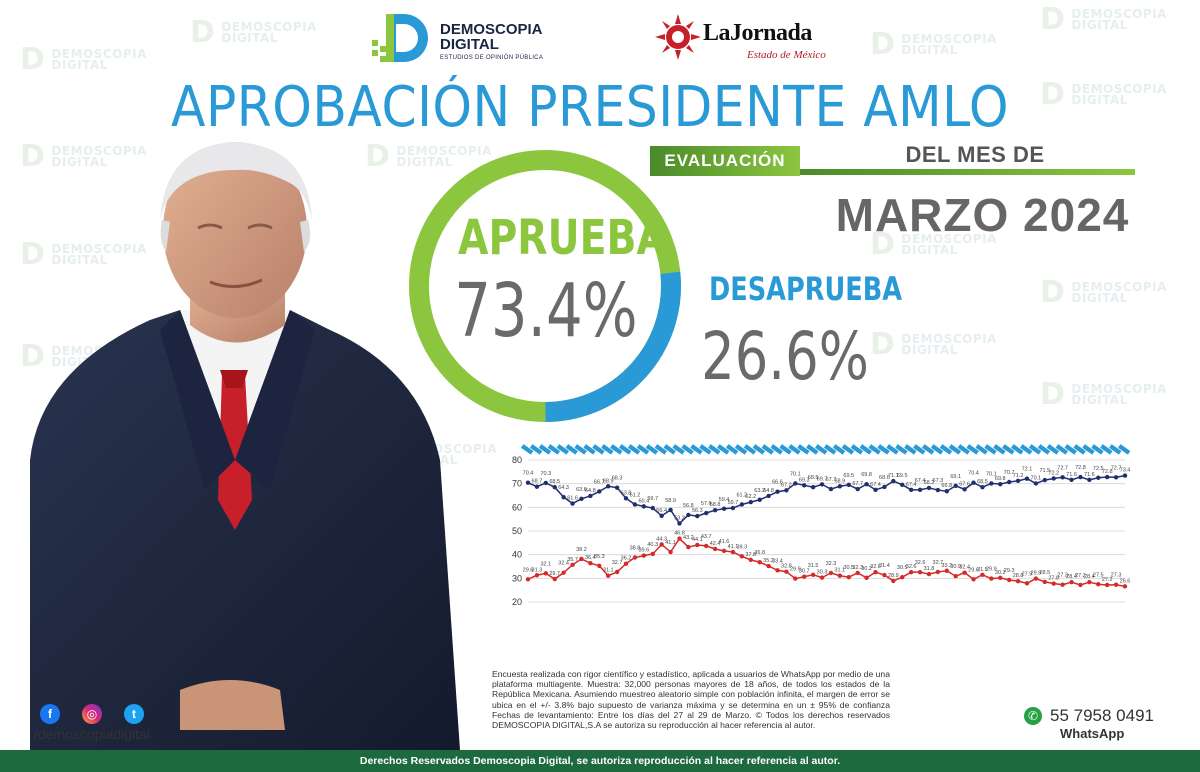 Image resolution: width=1200 pixels, height=772 pixels. What do you see at coordinates (741, 495) in the screenshot?
I see `approve-value-label: 61.2` at bounding box center [741, 495].